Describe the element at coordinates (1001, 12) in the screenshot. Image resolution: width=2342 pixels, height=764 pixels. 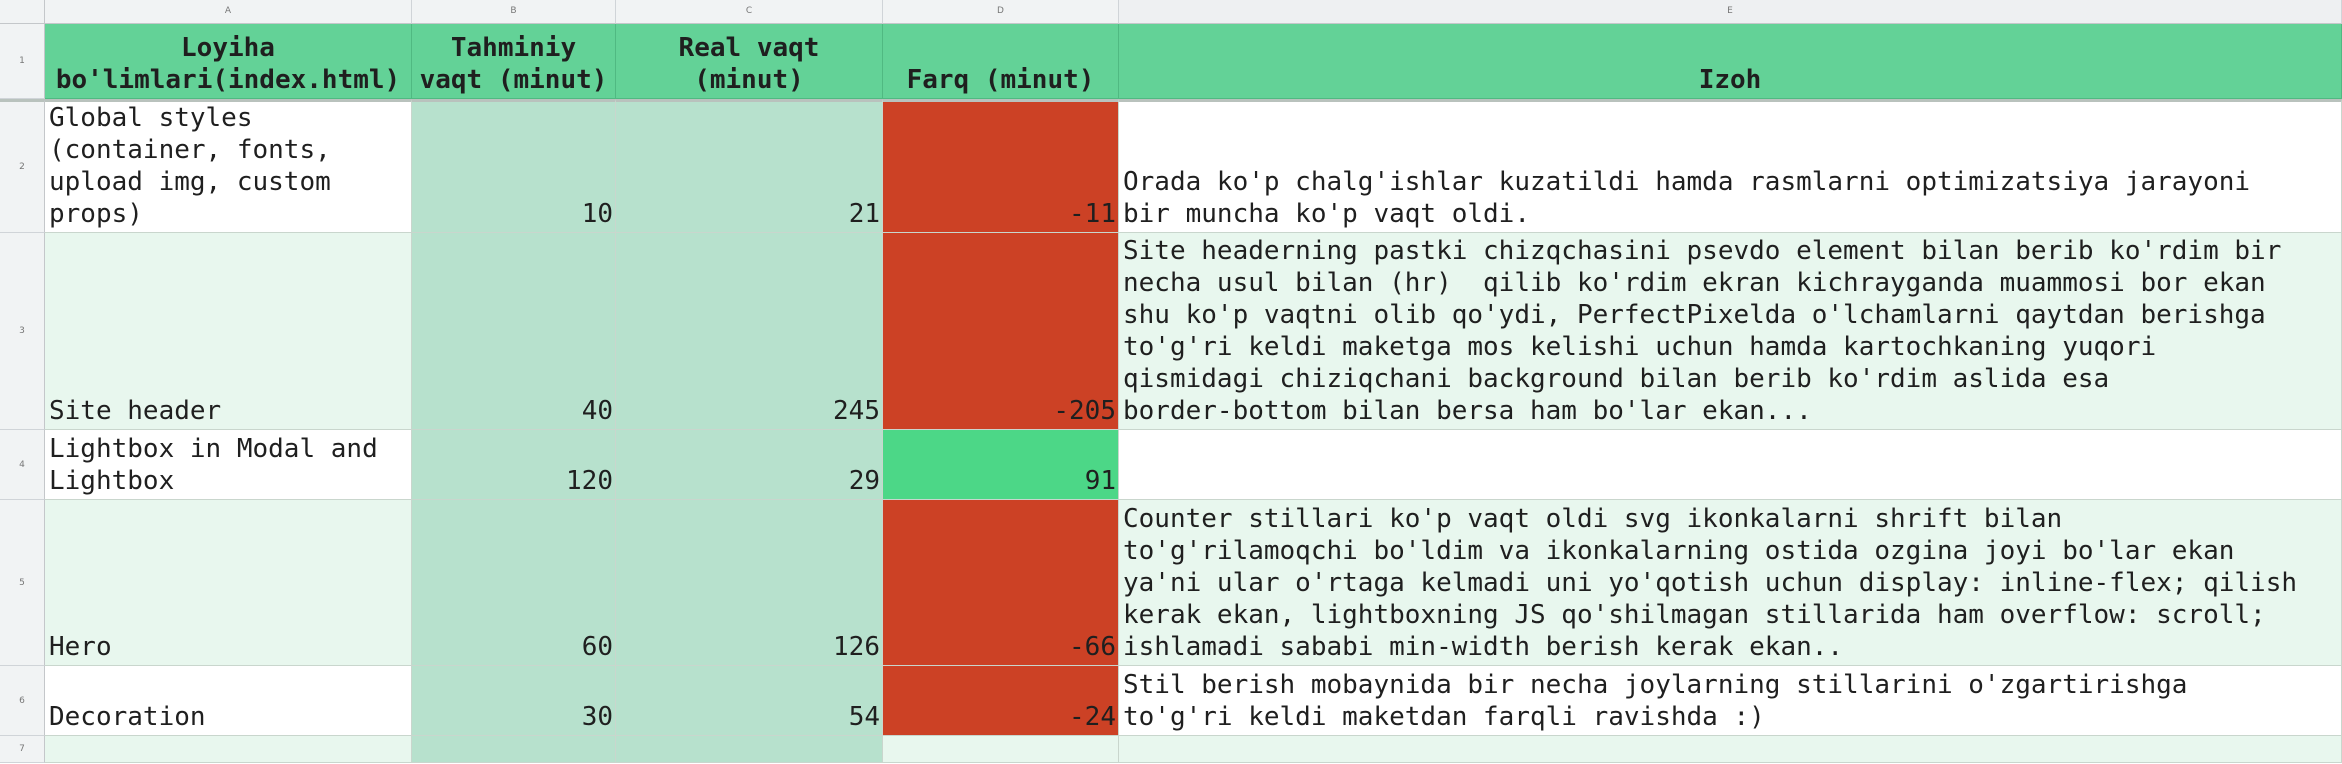
I see `column-header-d: D` at that location.